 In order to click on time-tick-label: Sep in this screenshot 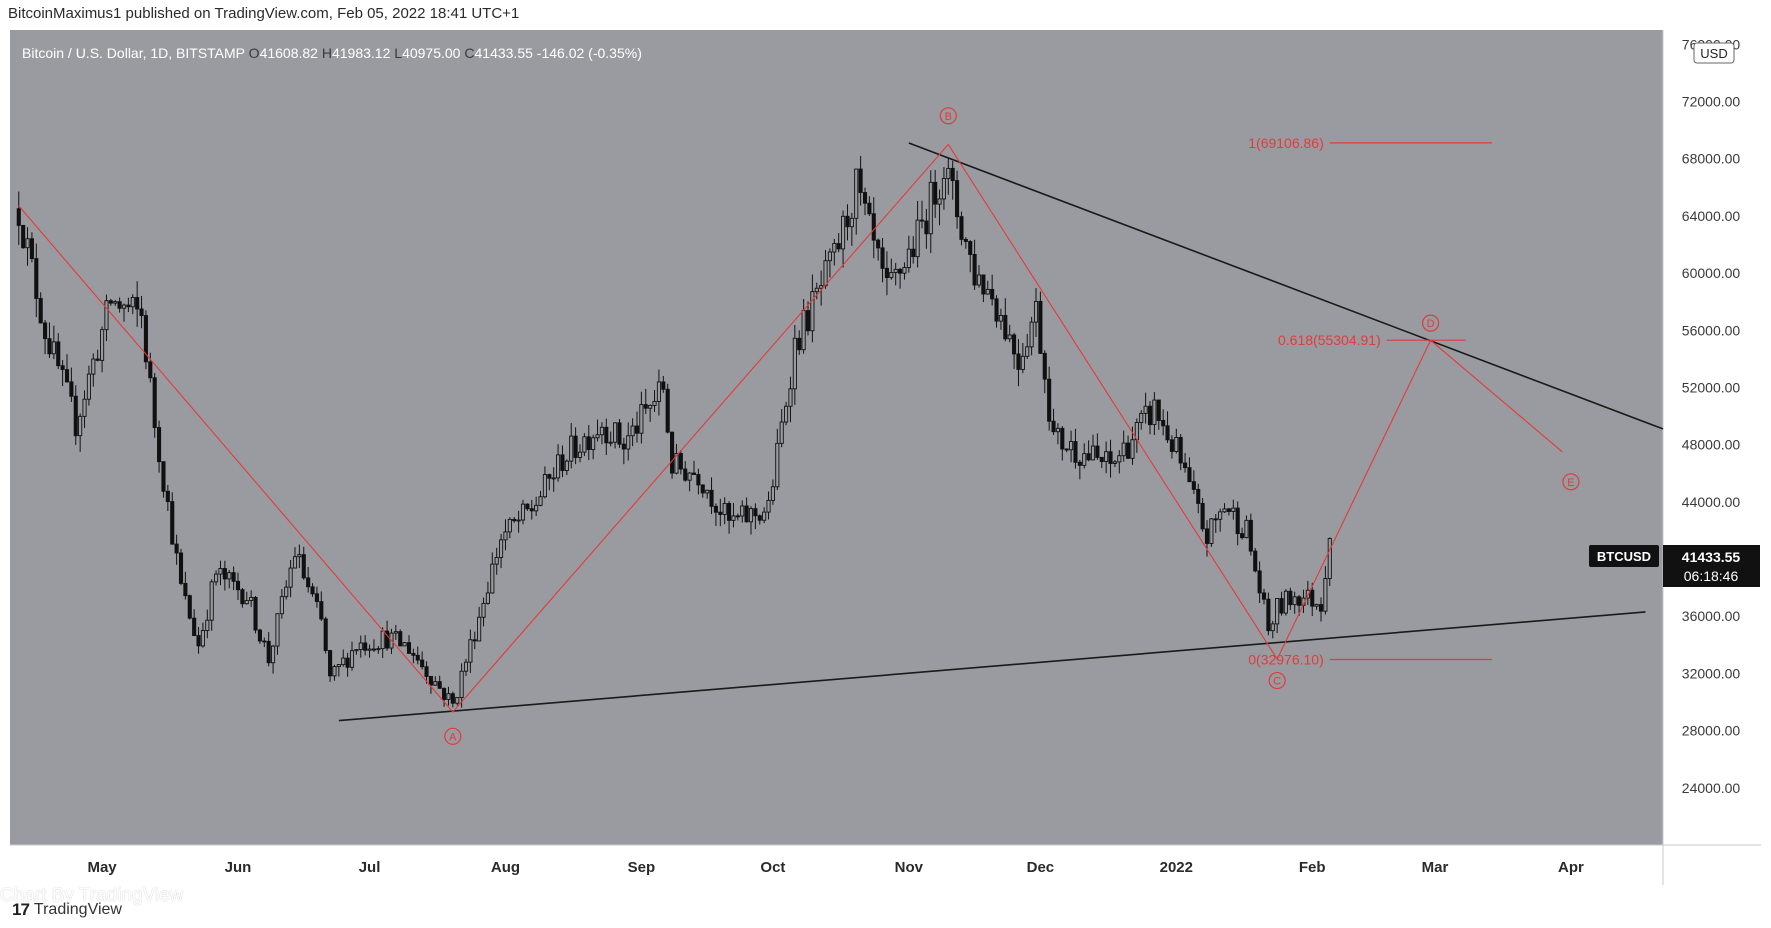, I will do `click(642, 867)`.